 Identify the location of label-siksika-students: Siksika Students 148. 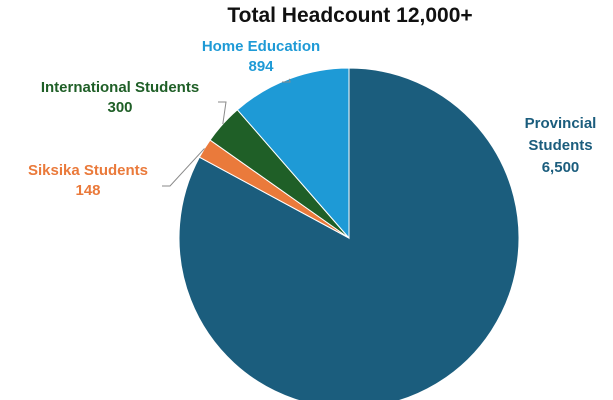
(88, 181).